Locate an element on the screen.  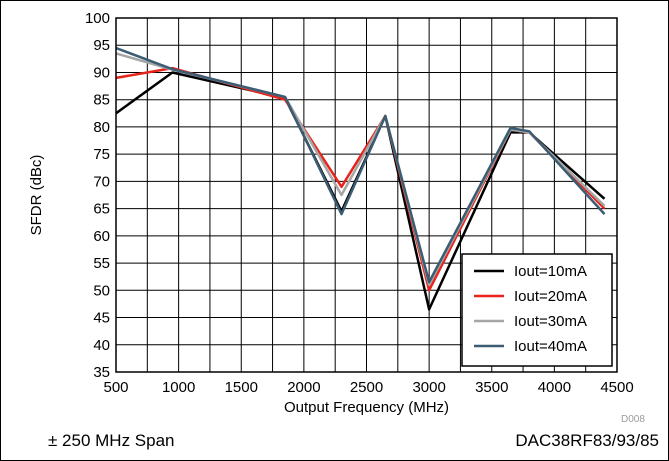
y-tick-label: 65 is located at coordinates (101, 209).